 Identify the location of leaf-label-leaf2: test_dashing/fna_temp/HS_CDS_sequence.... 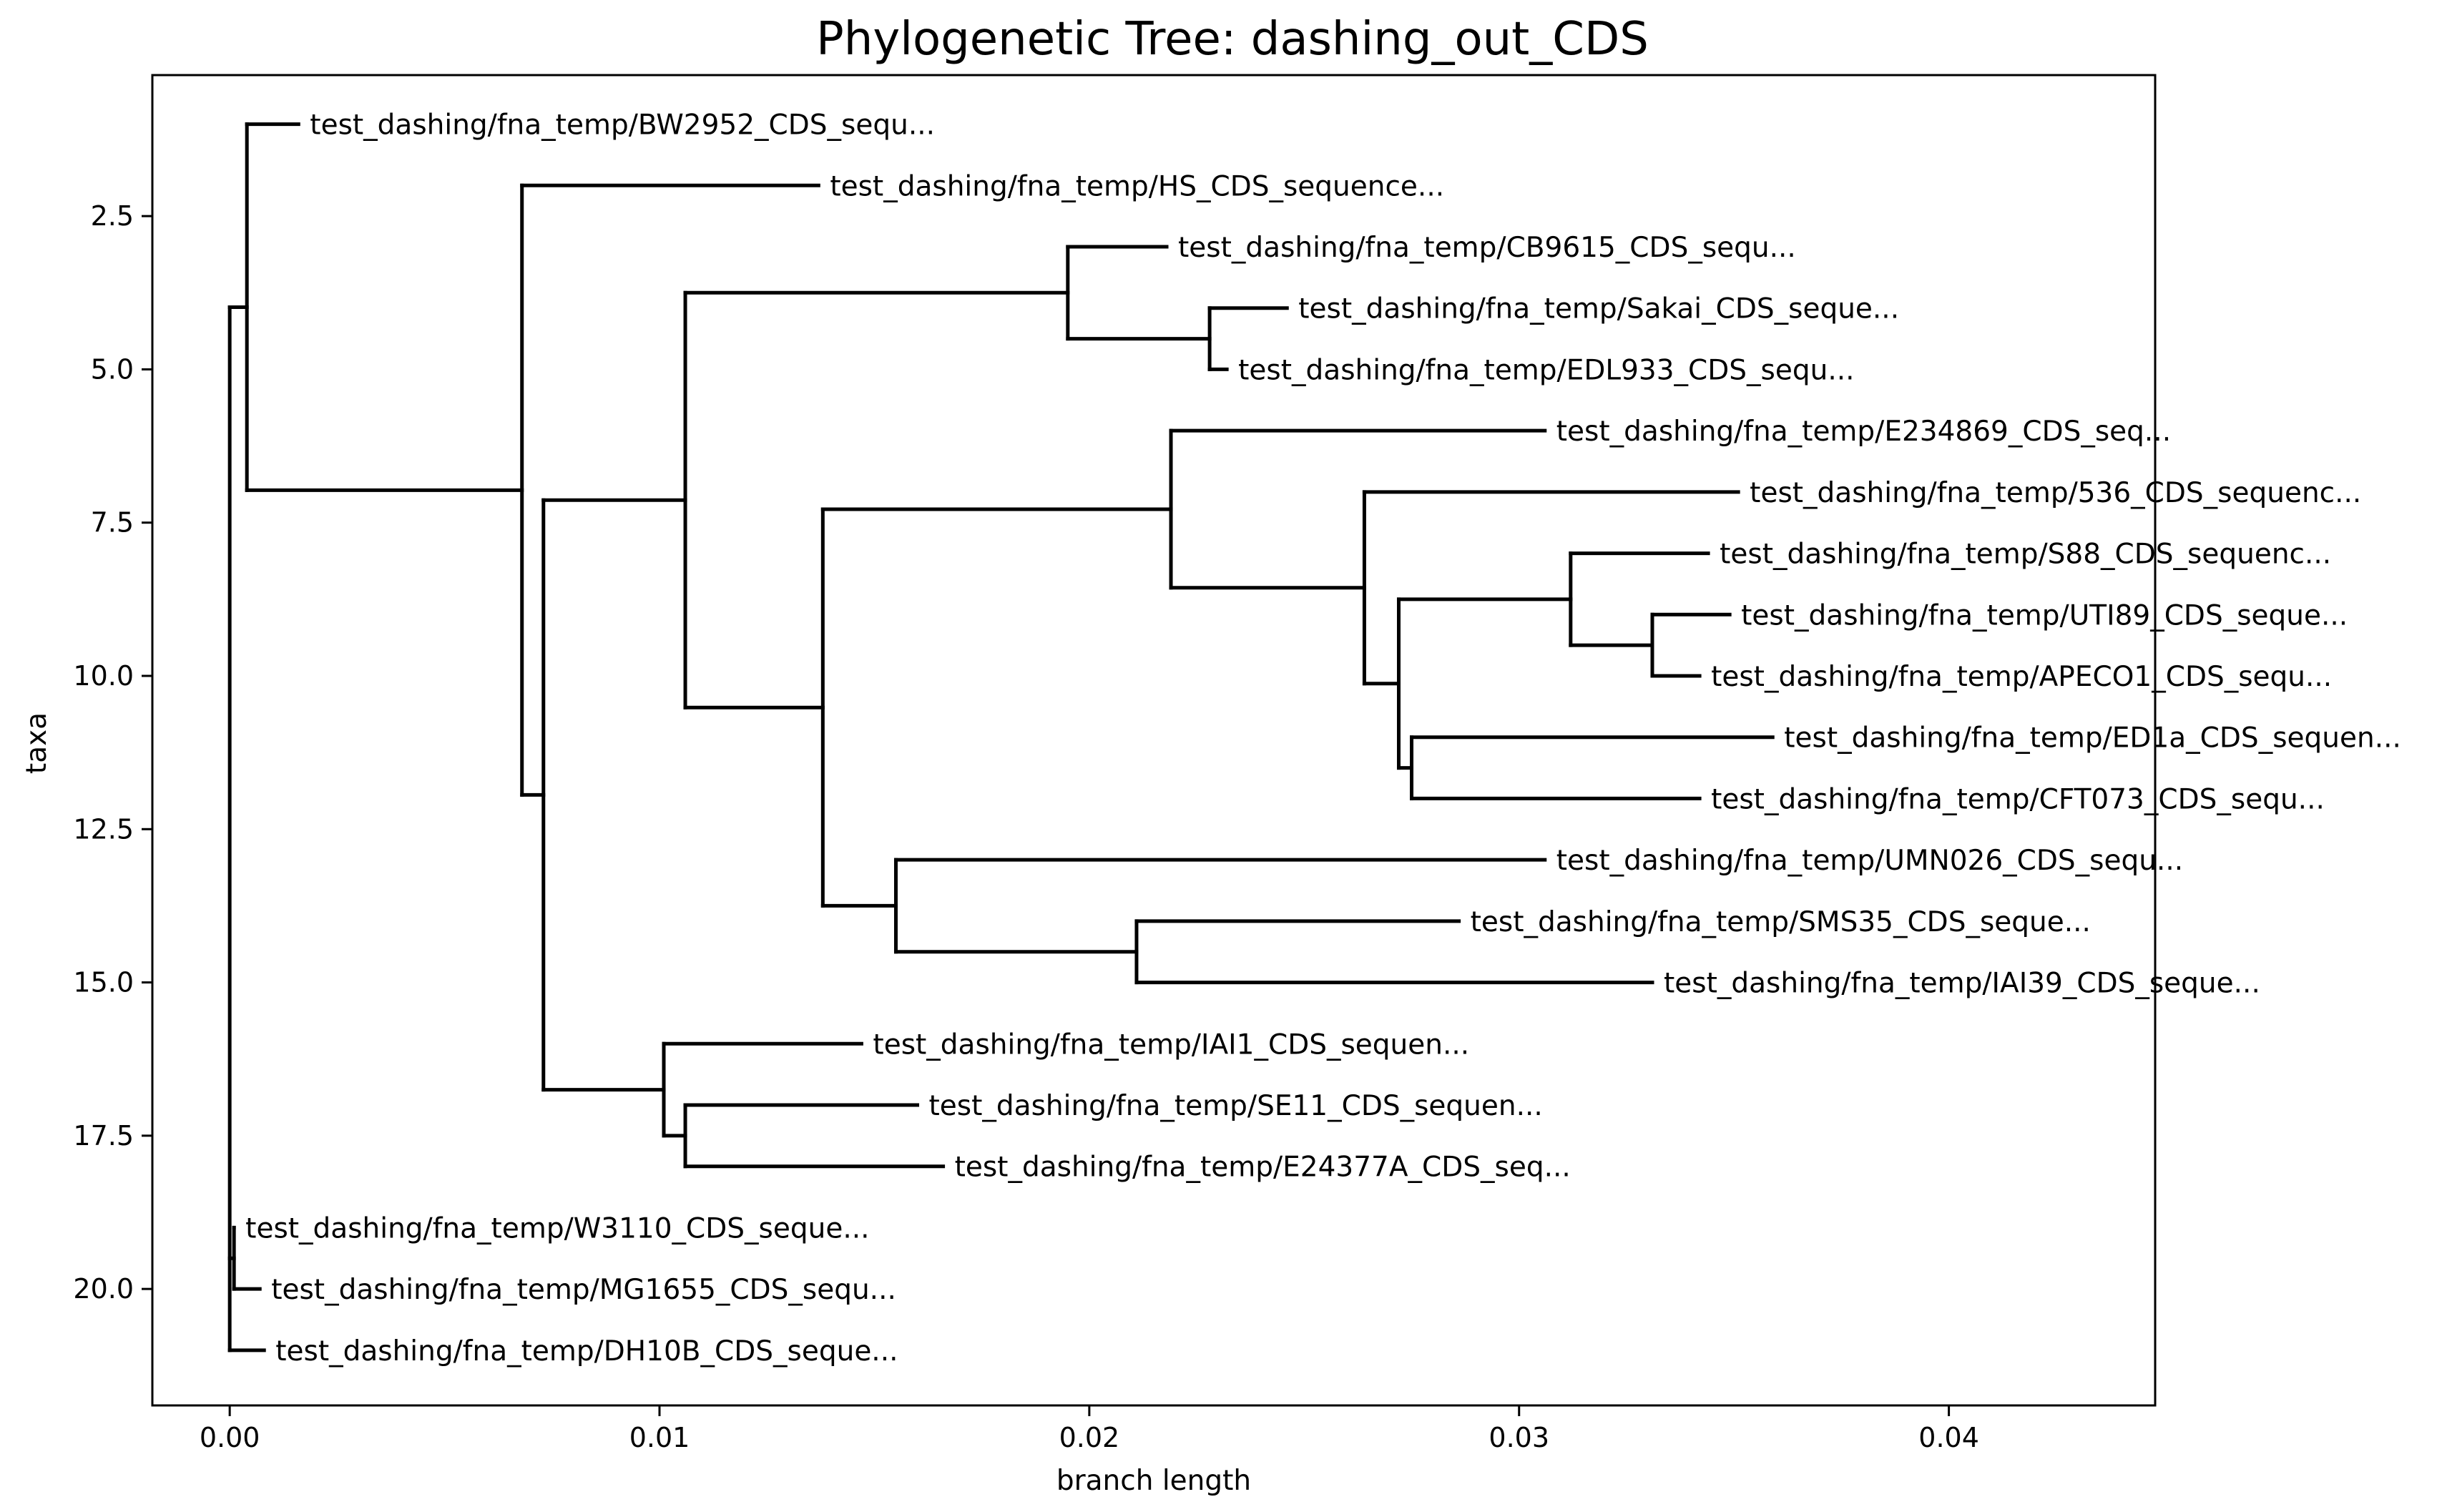
(1137, 186).